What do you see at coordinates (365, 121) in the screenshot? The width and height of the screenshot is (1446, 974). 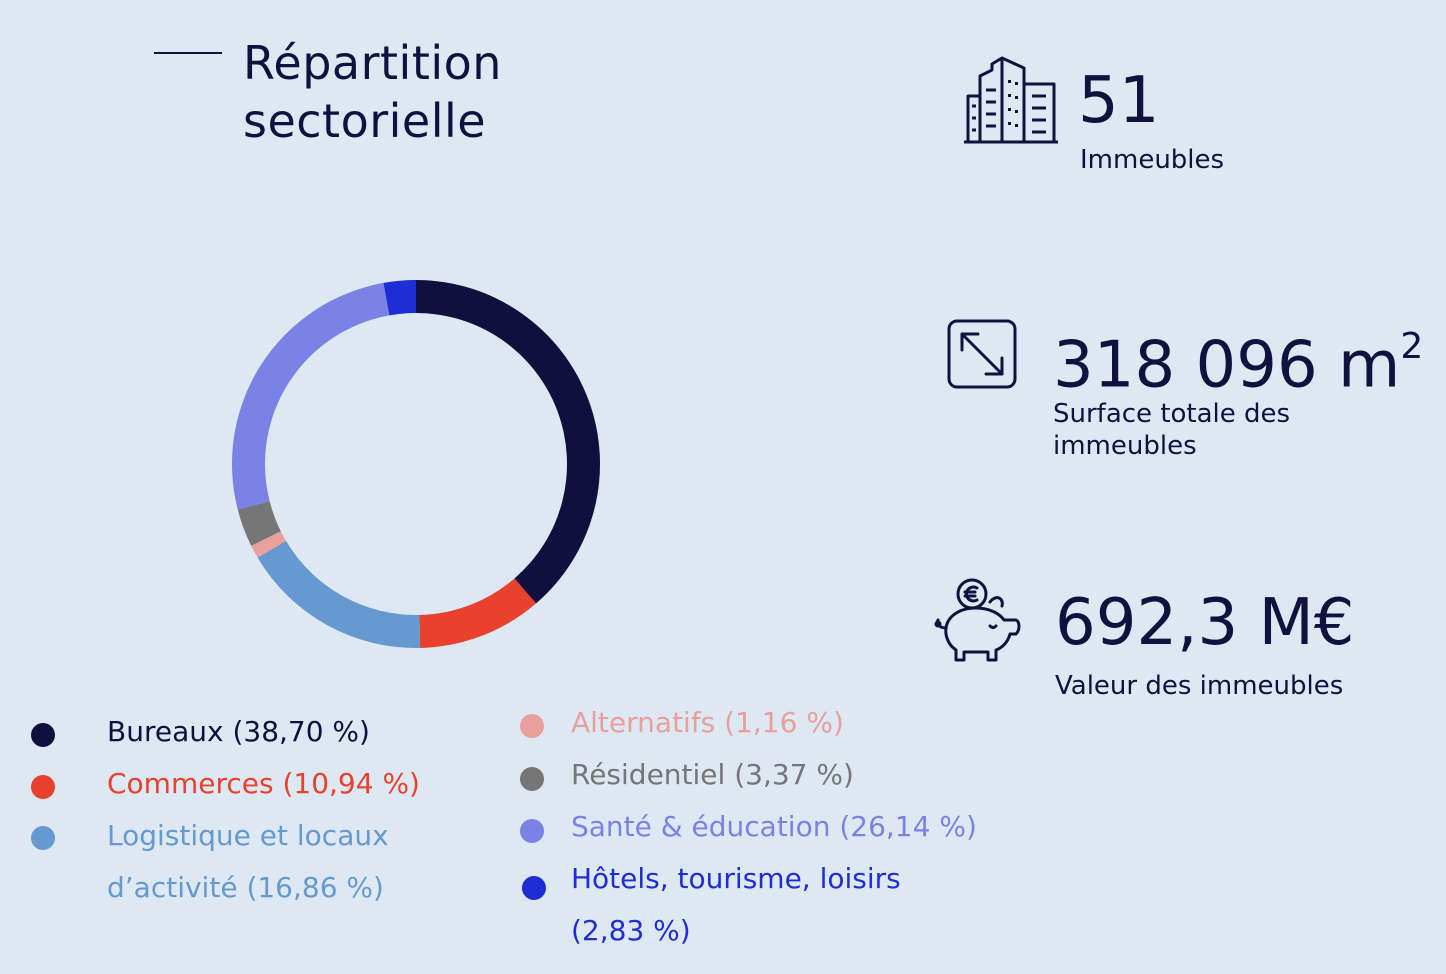 I see `title-line-2: sectorielle` at bounding box center [365, 121].